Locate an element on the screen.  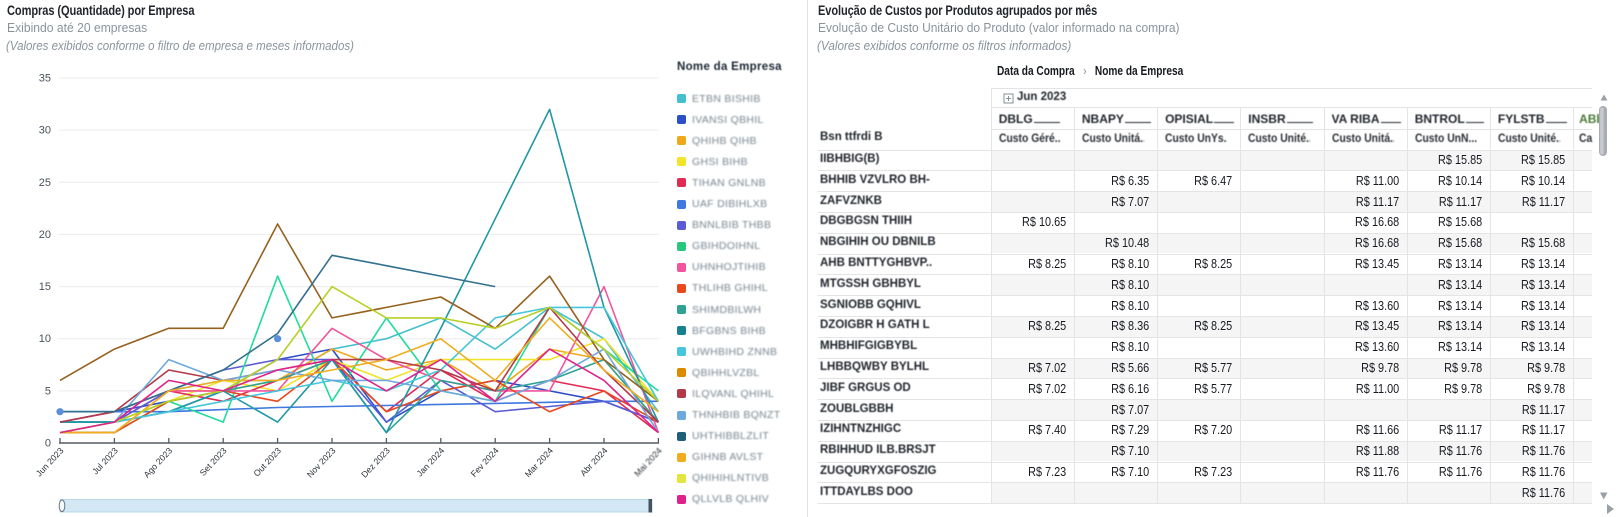
svg-text: Mai 2024 is located at coordinates (648, 461).